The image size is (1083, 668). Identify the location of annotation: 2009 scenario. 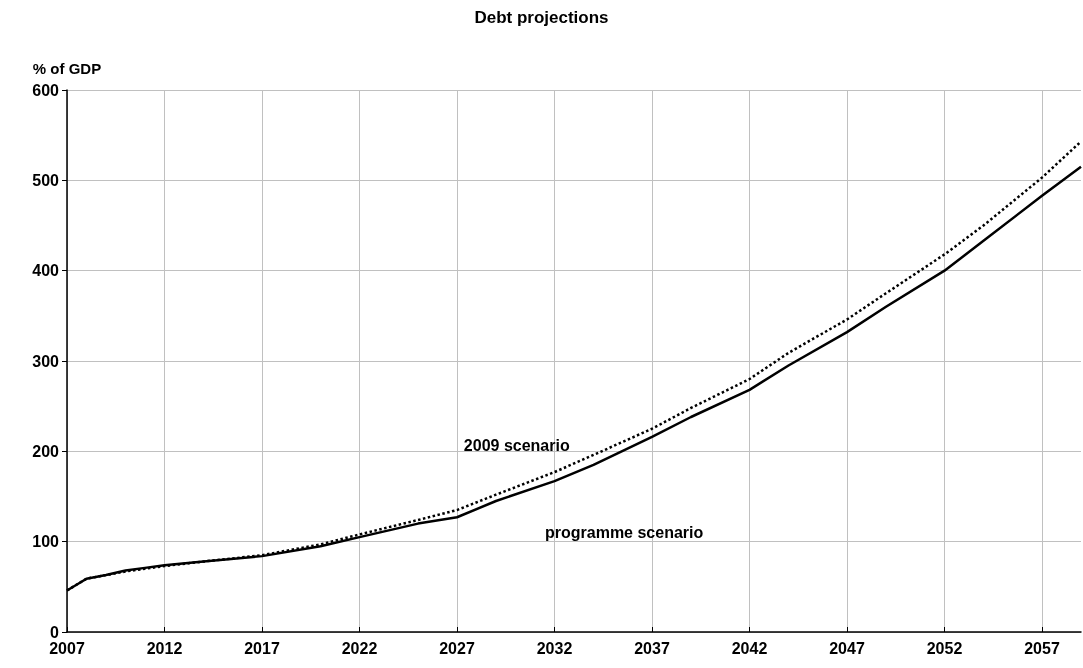
(516, 446).